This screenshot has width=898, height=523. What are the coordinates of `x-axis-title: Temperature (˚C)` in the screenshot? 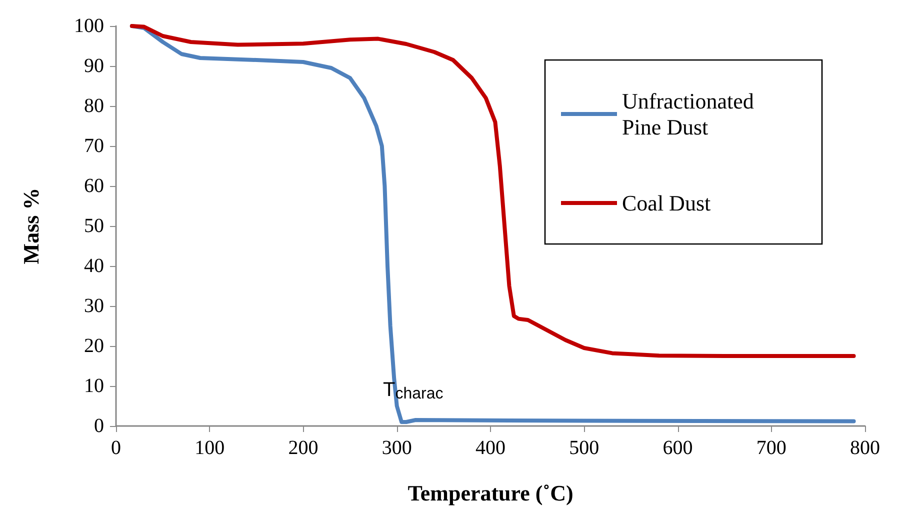 It's located at (491, 493).